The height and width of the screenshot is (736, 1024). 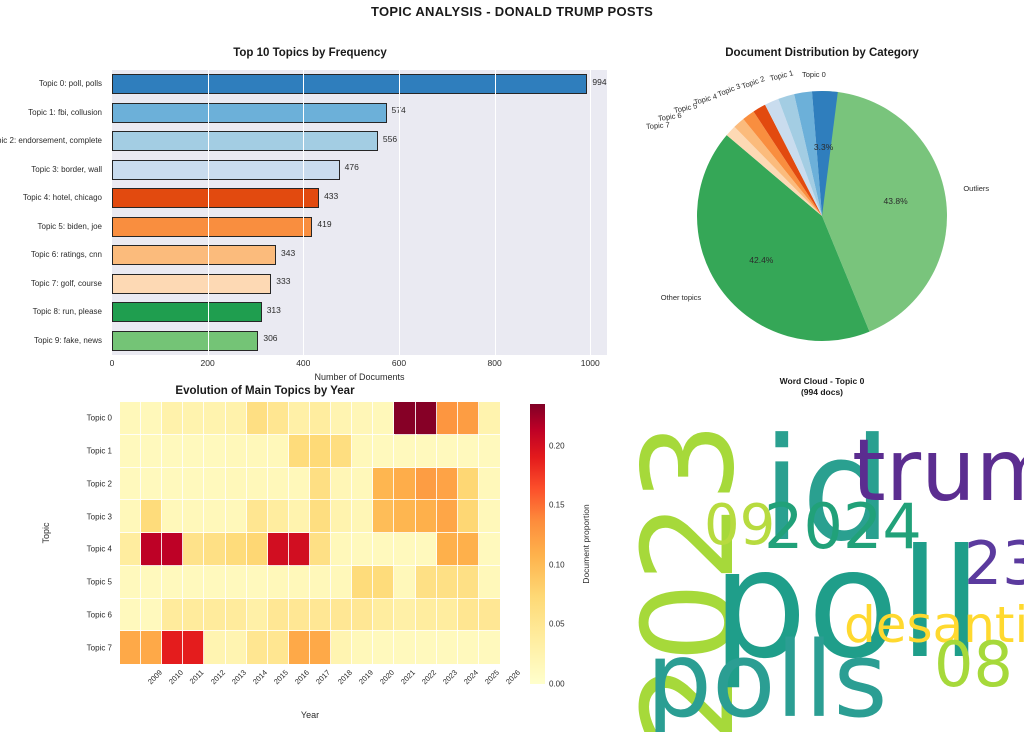 I want to click on bar-chart-bar-row: 313, so click(x=359, y=312).